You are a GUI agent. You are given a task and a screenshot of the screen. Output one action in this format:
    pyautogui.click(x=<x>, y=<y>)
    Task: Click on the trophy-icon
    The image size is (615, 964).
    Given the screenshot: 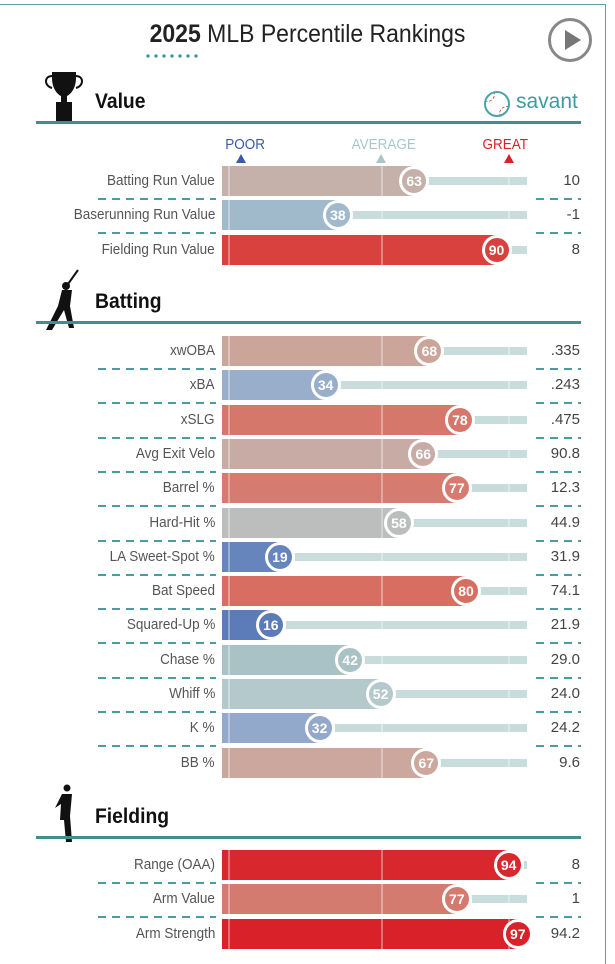 What is the action you would take?
    pyautogui.click(x=64, y=97)
    